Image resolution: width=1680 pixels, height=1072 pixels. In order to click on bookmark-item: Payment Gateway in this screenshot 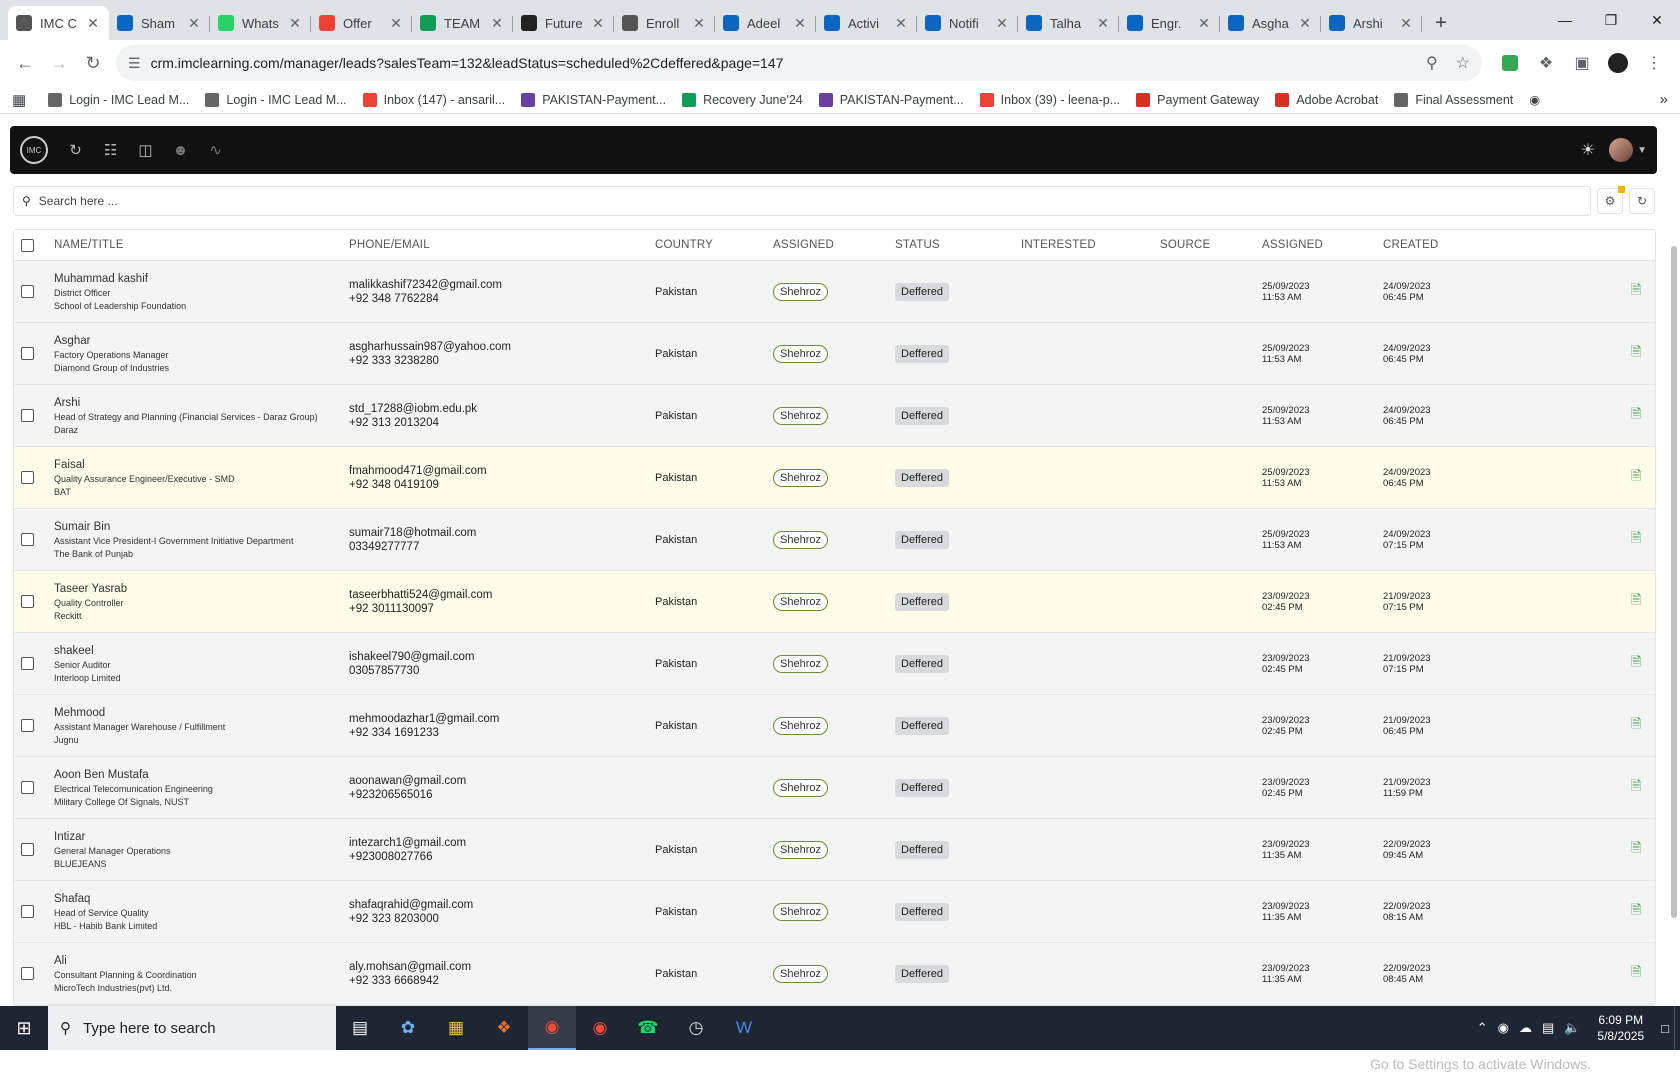, I will do `click(1197, 99)`.